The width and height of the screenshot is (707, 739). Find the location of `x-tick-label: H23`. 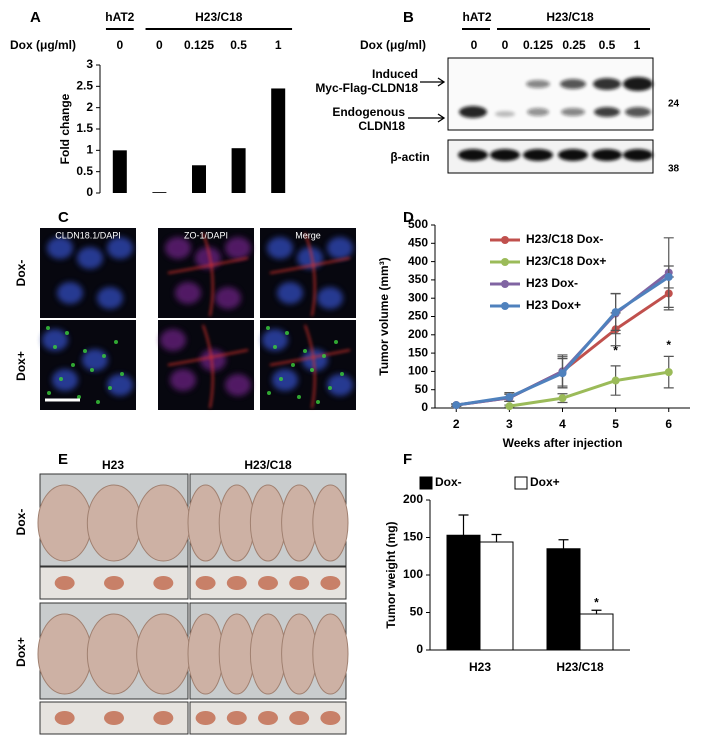

x-tick-label: H23 is located at coordinates (480, 667).